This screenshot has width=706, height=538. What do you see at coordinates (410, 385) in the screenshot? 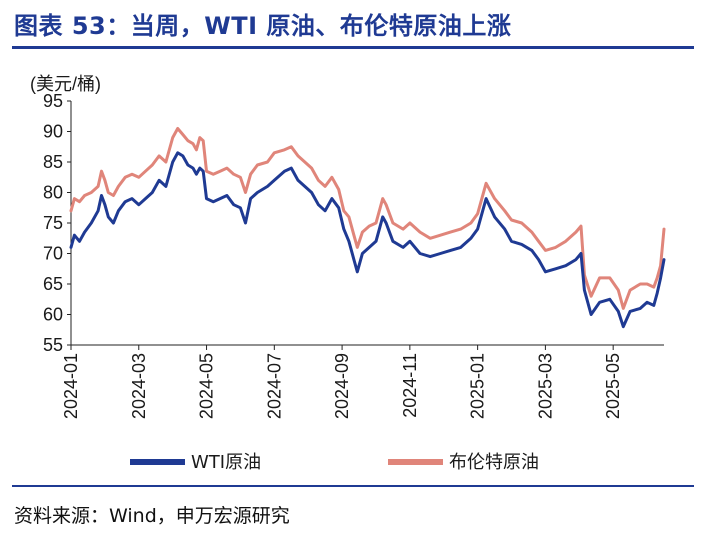
I see `x-tick-label: 2024-11` at bounding box center [410, 385].